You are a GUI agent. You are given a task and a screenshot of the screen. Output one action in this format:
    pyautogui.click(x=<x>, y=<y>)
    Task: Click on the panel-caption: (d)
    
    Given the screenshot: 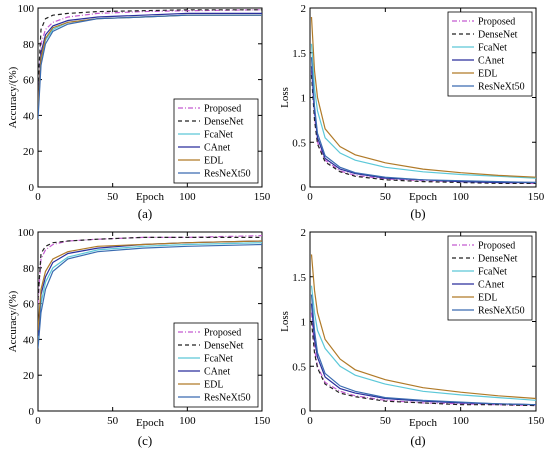 What is the action you would take?
    pyautogui.click(x=417, y=440)
    